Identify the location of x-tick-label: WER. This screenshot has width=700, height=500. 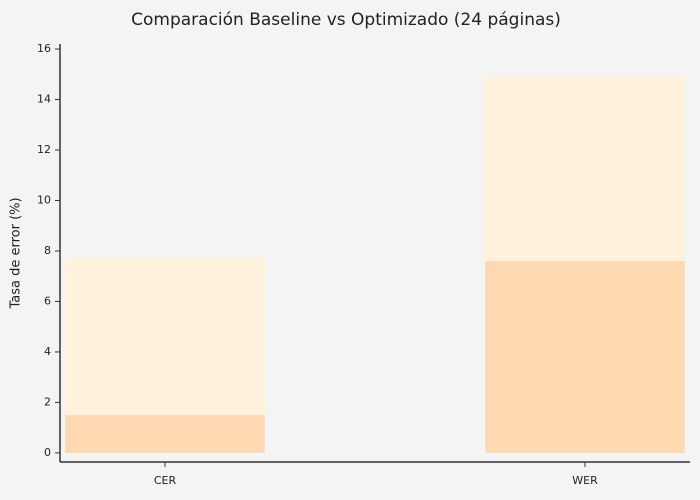
(585, 480).